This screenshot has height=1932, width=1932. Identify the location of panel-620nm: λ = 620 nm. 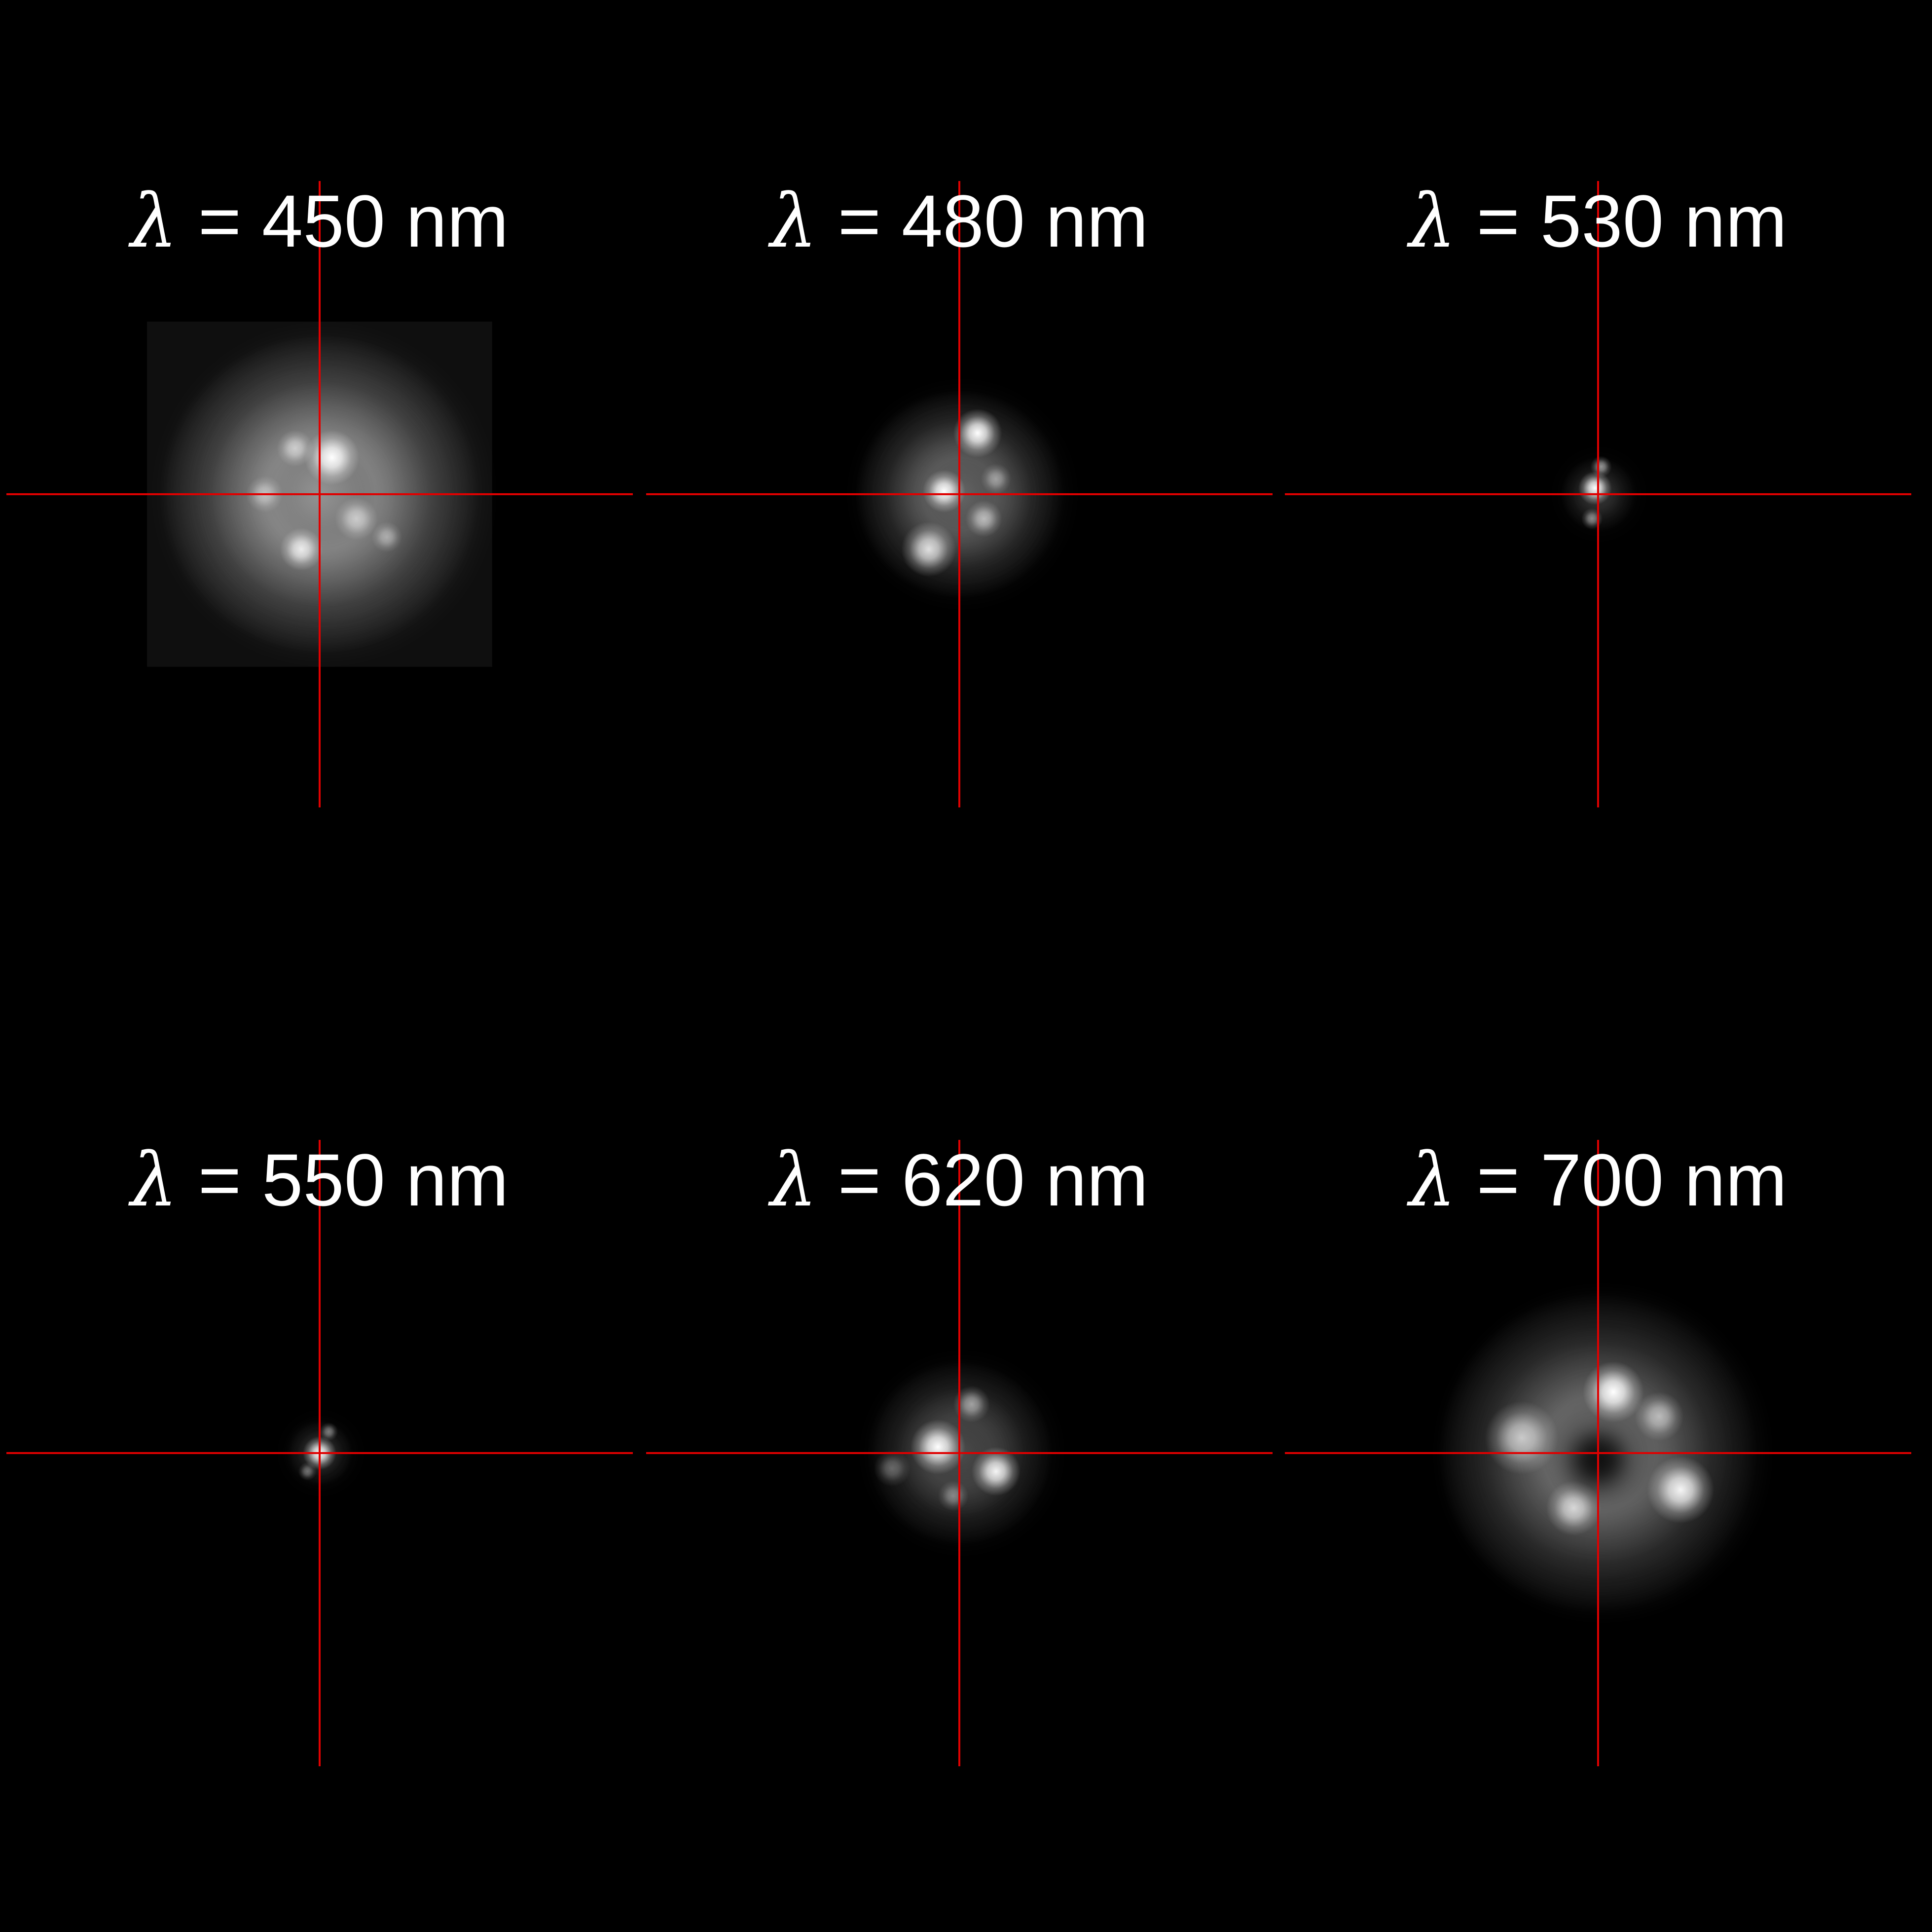
(960, 1451).